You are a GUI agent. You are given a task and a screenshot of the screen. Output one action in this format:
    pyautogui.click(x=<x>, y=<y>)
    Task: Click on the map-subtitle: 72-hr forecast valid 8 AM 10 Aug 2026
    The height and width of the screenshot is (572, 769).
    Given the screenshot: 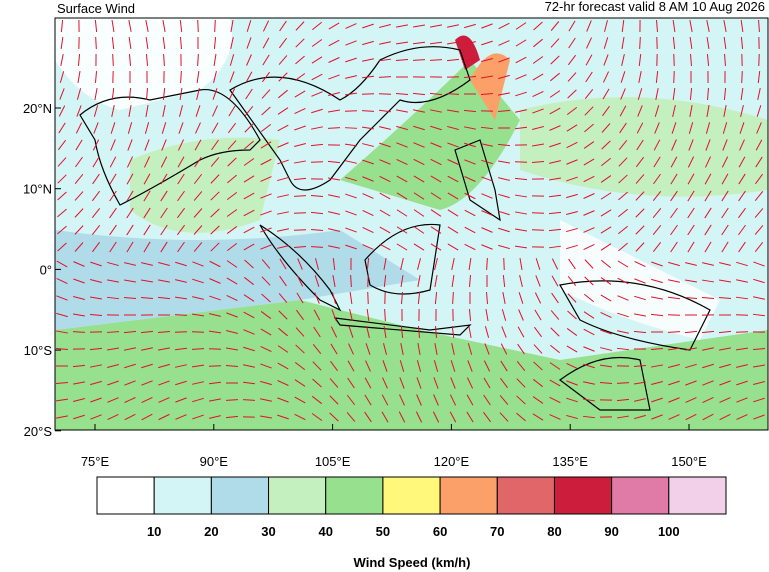 What is the action you would take?
    pyautogui.click(x=655, y=7)
    